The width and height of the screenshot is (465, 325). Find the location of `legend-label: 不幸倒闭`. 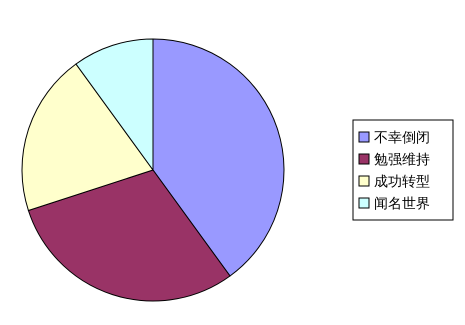

legend-label: 不幸倒闭 is located at coordinates (402, 138).